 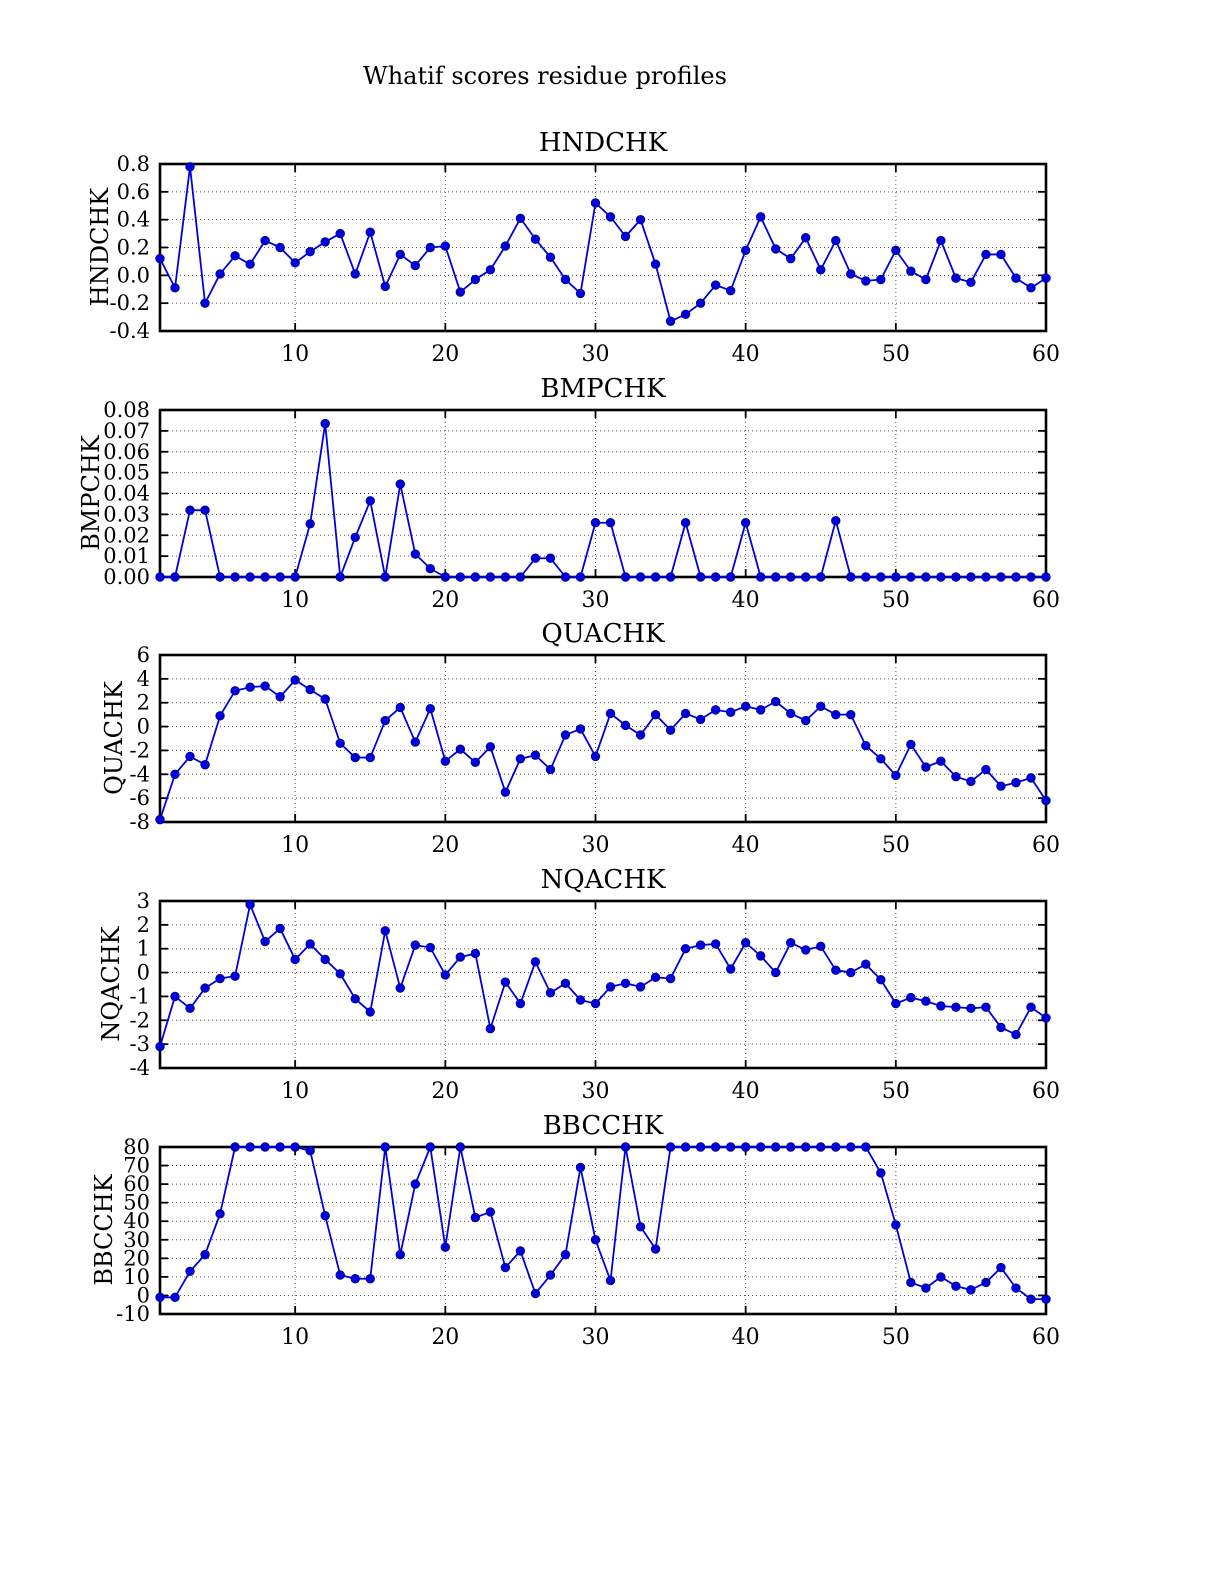 What do you see at coordinates (143, 727) in the screenshot?
I see `y-tick-label: 0` at bounding box center [143, 727].